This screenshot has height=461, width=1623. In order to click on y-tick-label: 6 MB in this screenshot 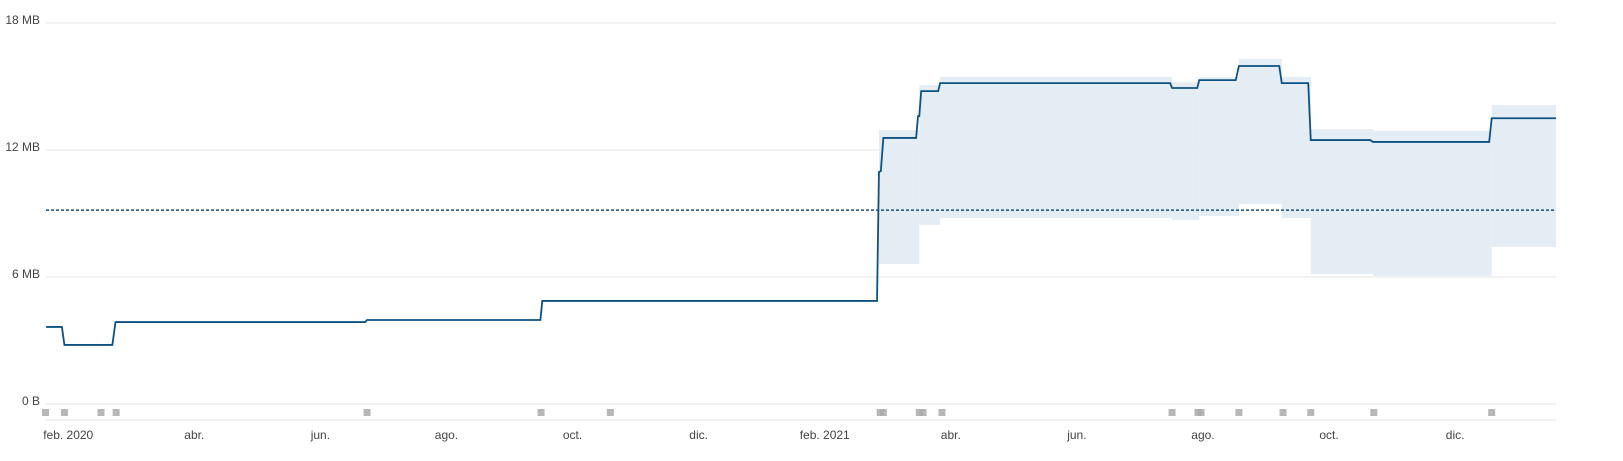, I will do `click(26, 274)`.